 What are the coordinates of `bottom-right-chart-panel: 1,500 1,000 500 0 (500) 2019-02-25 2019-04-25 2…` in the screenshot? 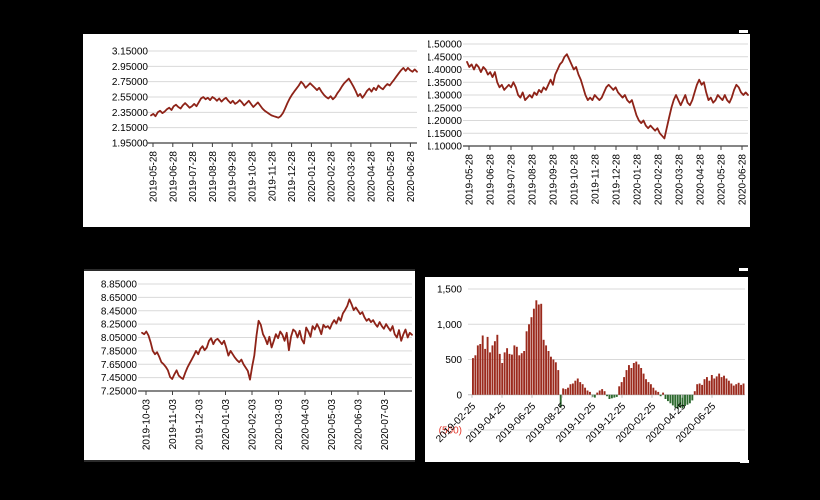 It's located at (586, 369).